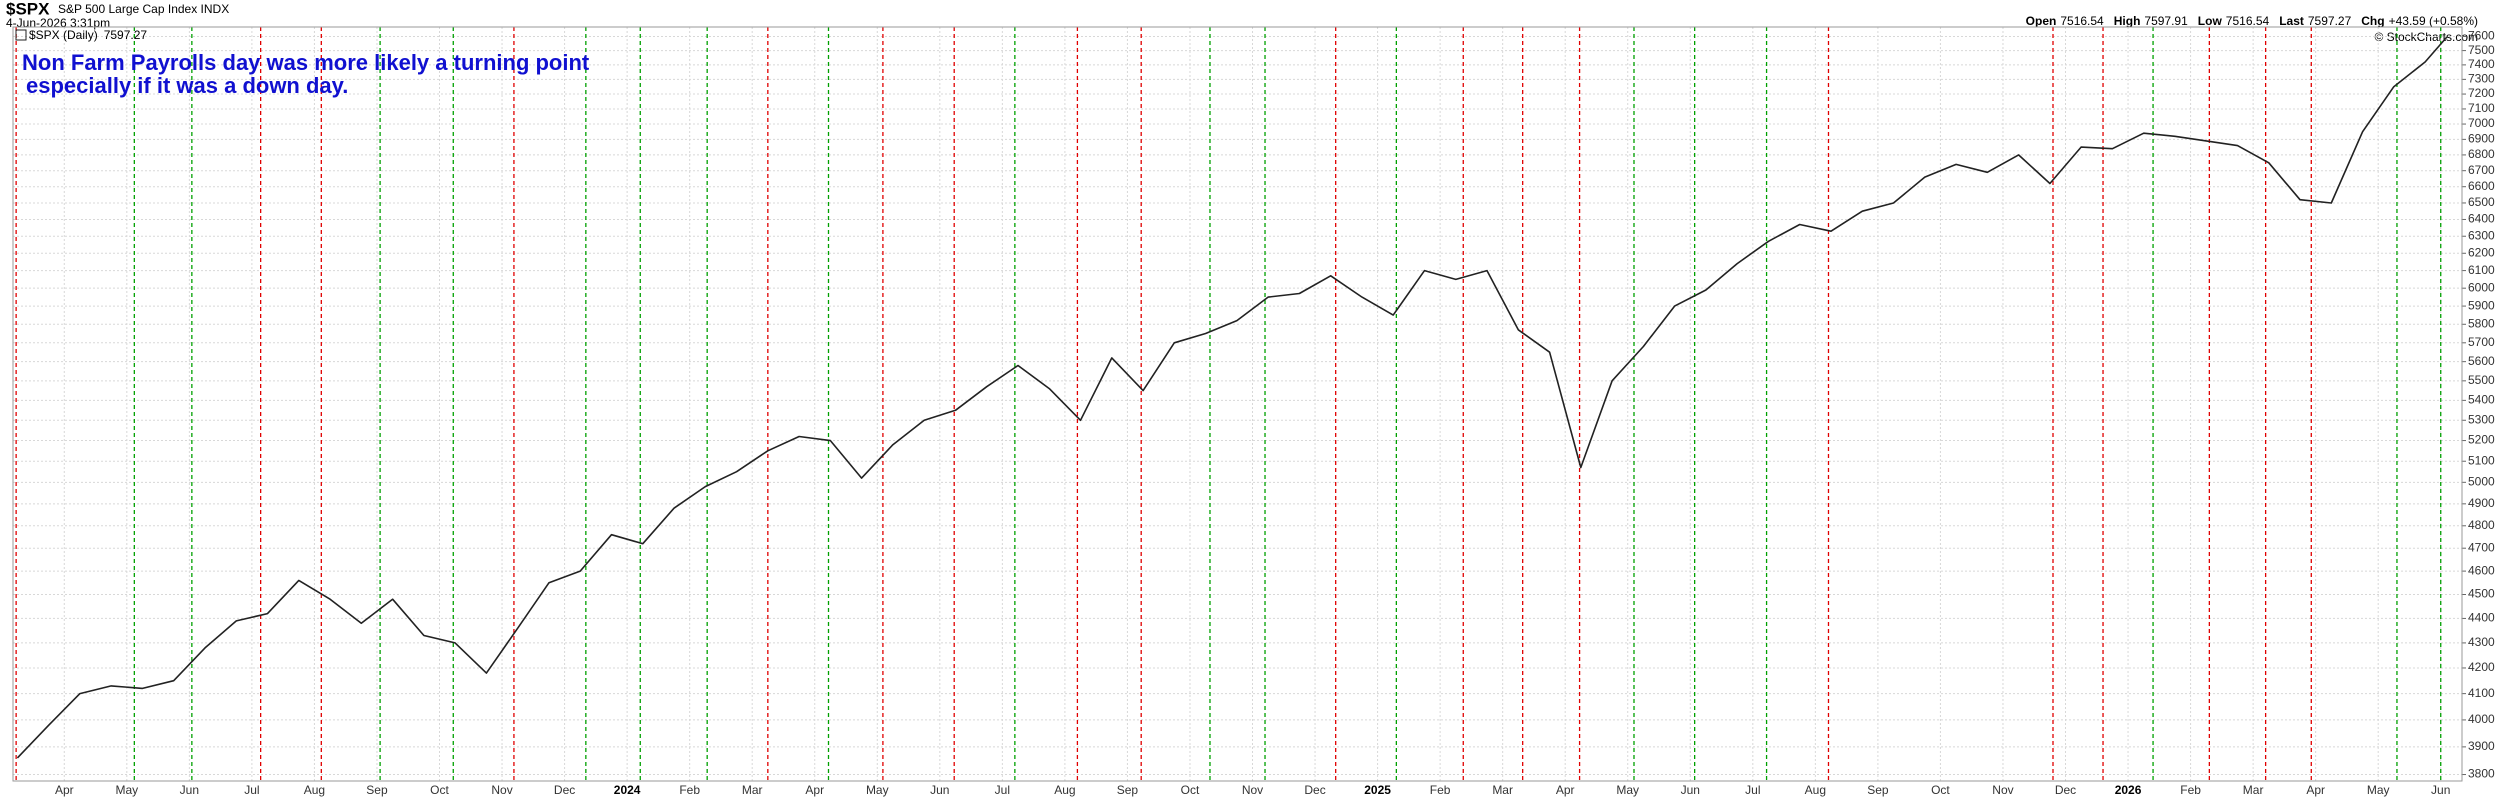  Describe the element at coordinates (2127, 21) in the screenshot. I see `quote-label: High` at that location.